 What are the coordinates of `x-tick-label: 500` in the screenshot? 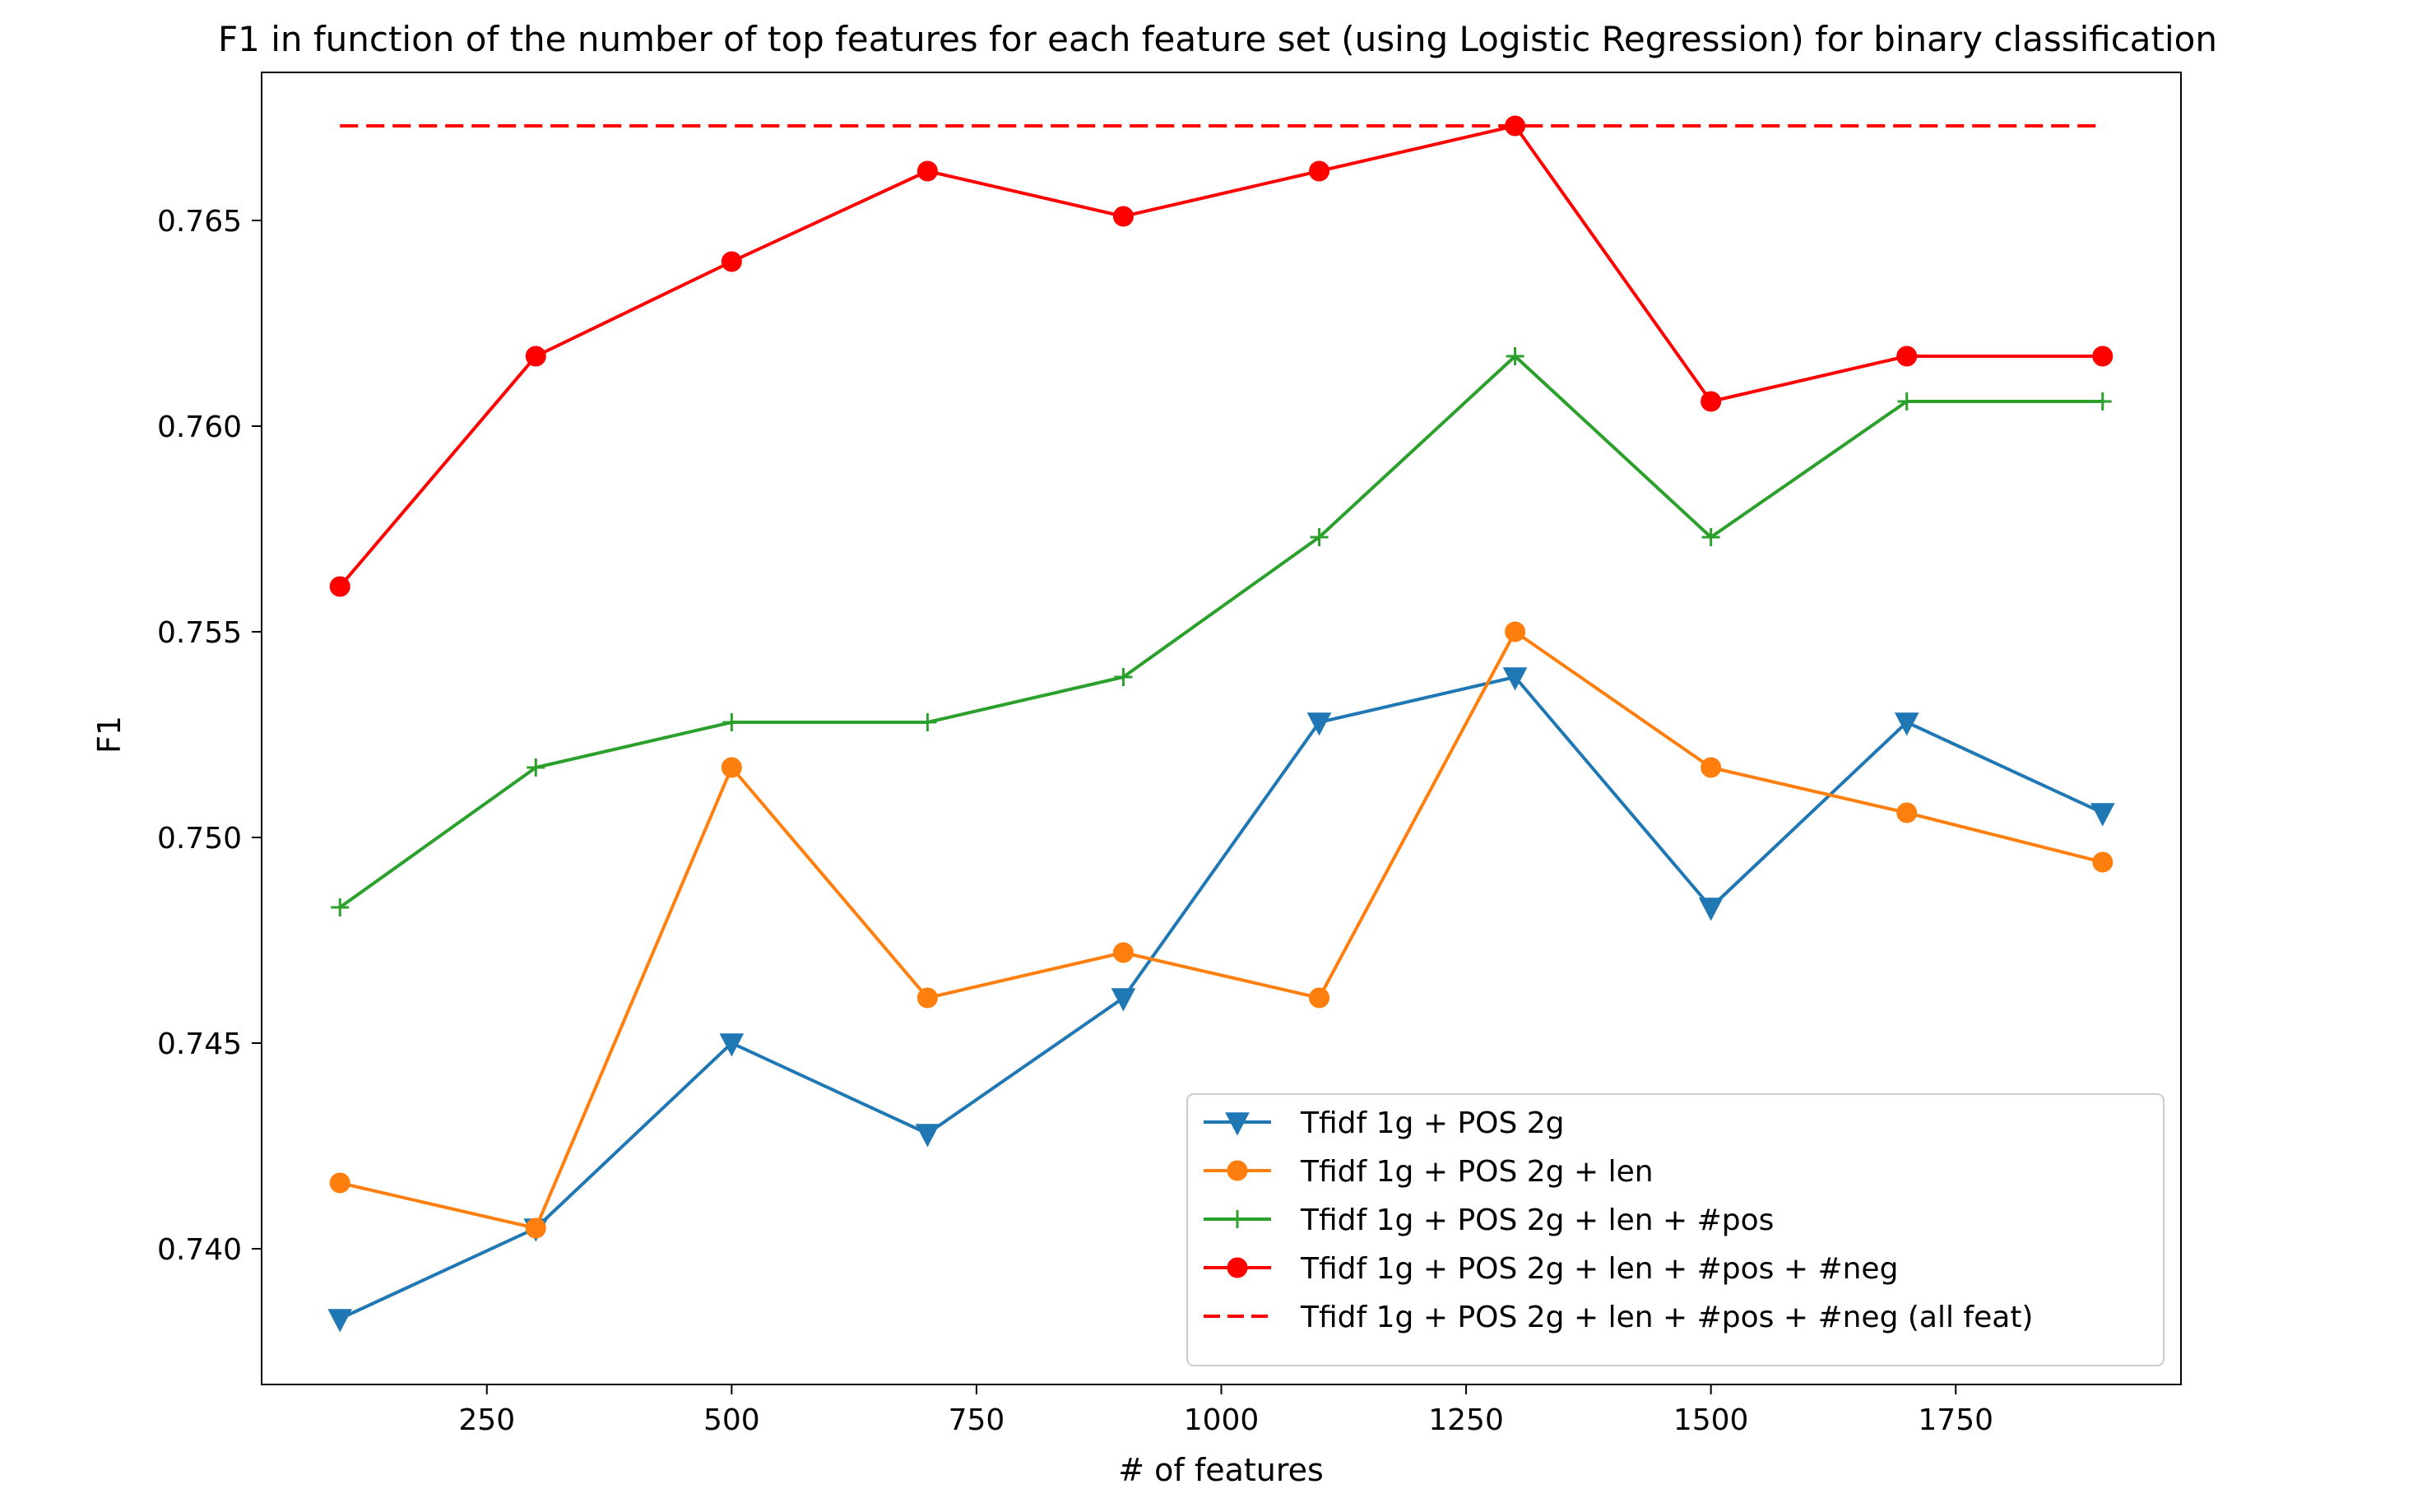 It's located at (731, 1420).